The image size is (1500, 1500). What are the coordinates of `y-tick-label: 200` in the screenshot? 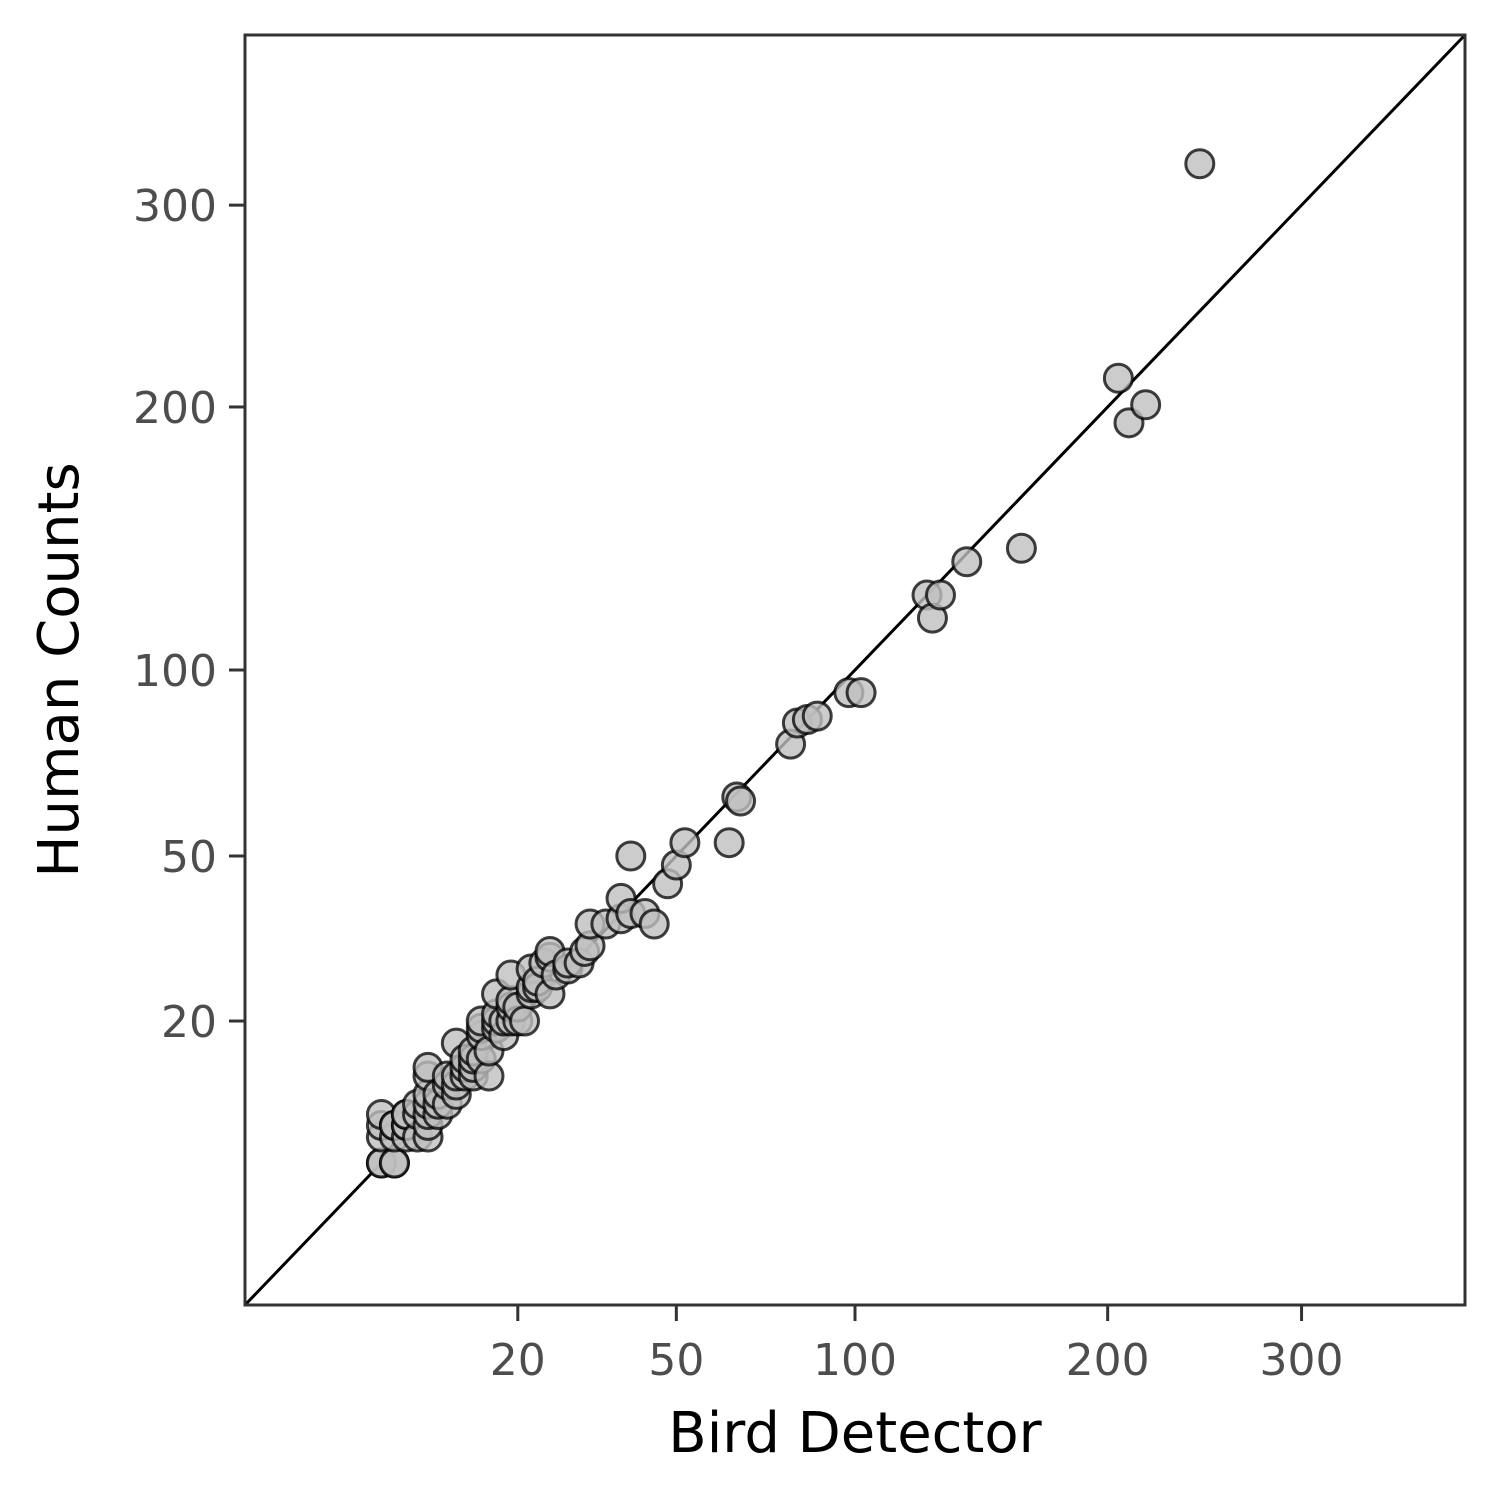 It's located at (175, 408).